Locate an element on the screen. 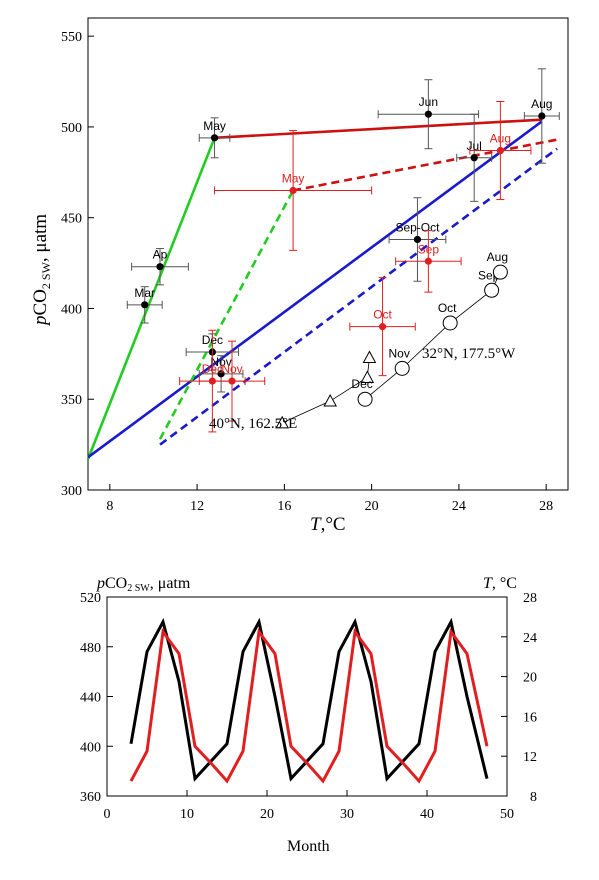 The image size is (599, 880). circle-label: Dec is located at coordinates (361, 384).